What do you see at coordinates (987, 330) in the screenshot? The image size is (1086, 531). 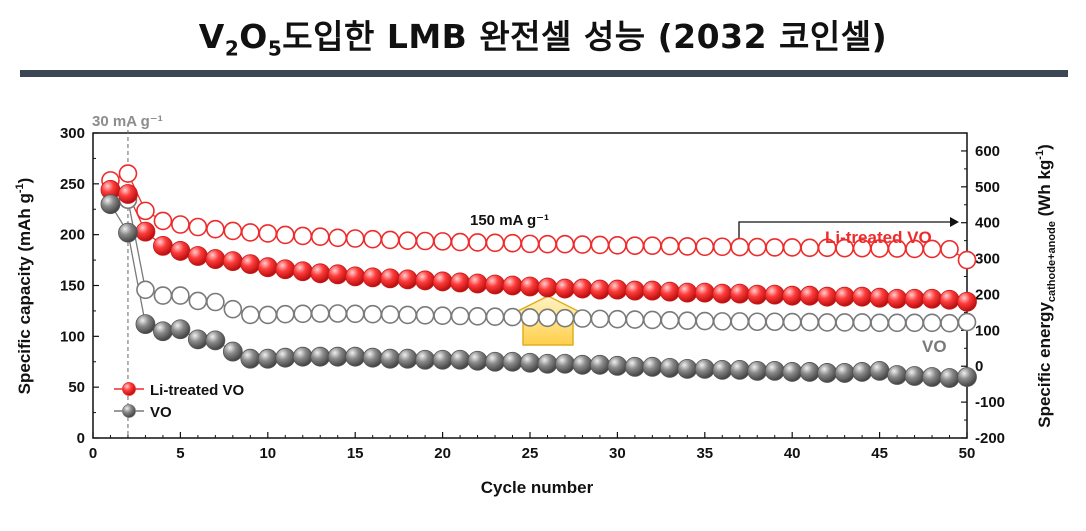 I see `y2-tick-label: 100` at bounding box center [987, 330].